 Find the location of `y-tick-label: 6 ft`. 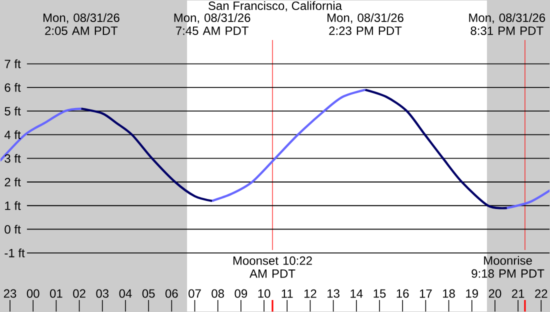

y-tick-label: 6 ft is located at coordinates (12, 87).